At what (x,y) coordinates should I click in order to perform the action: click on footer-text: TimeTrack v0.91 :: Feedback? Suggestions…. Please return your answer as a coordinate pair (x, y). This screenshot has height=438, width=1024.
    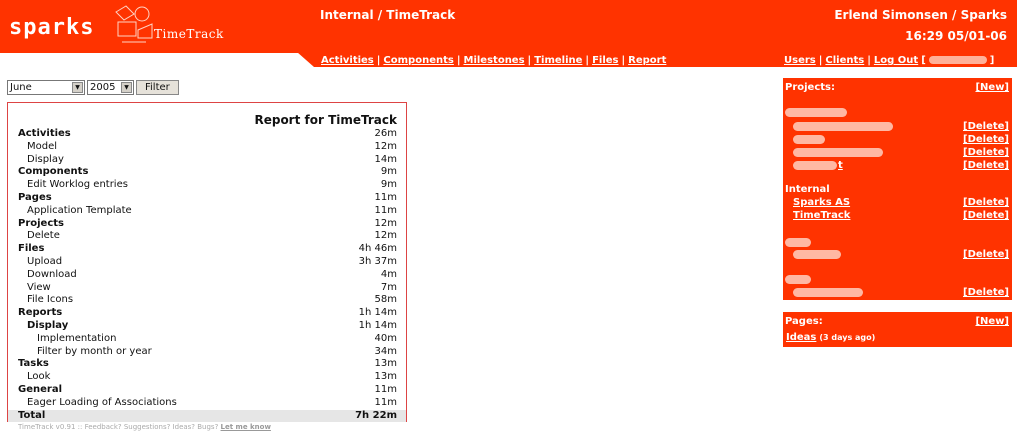
    Looking at the image, I should click on (118, 427).